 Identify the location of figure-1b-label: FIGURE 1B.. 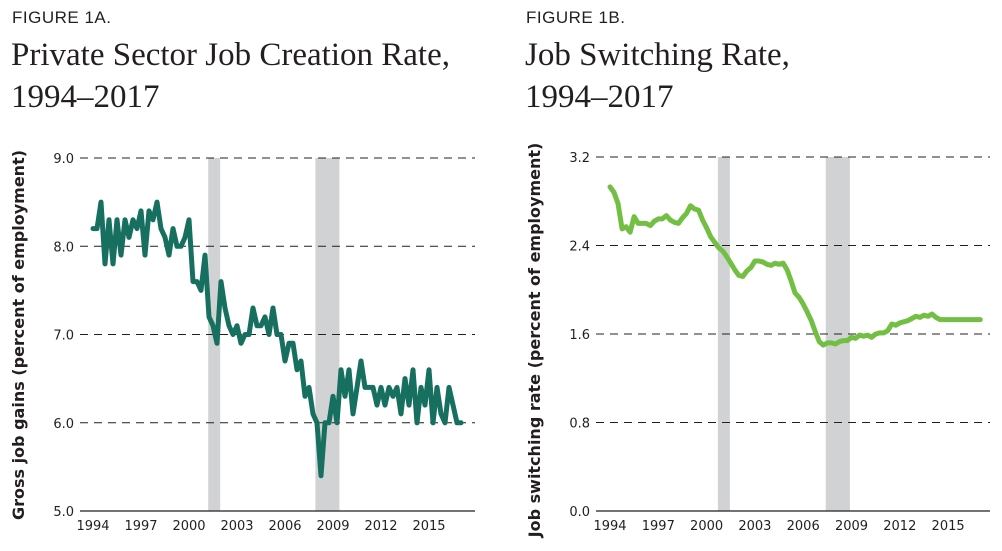
(576, 17).